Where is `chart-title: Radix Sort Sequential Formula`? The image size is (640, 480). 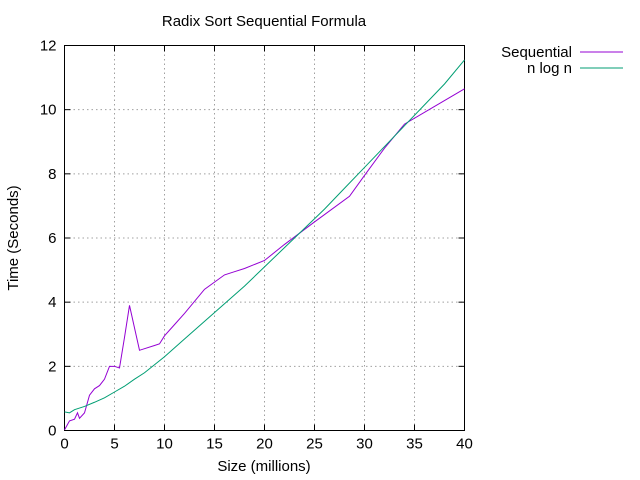 chart-title: Radix Sort Sequential Formula is located at coordinates (264, 21).